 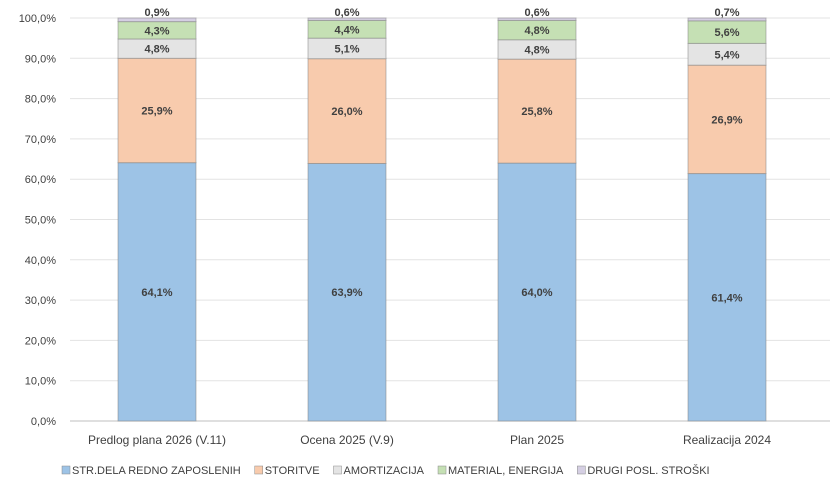 I want to click on data-label: 26,0%, so click(x=346, y=112).